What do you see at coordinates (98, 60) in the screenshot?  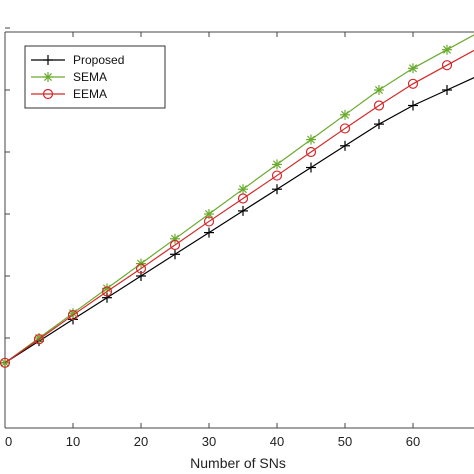 I see `legend-label: Proposed` at bounding box center [98, 60].